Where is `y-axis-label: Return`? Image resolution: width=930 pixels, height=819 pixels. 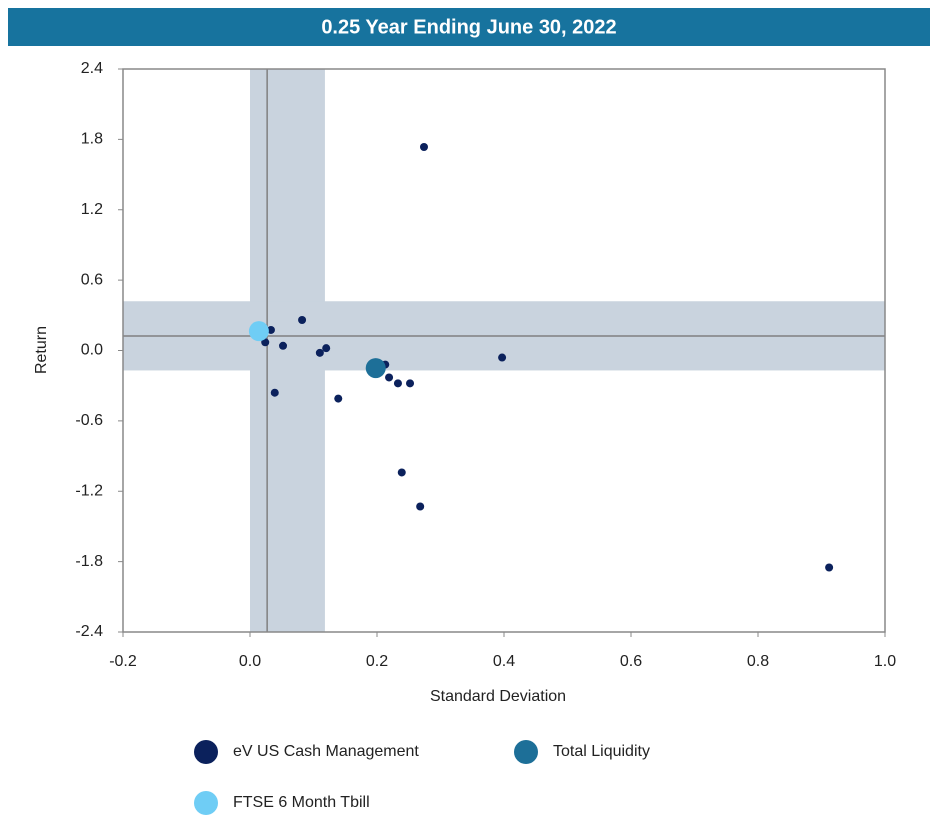 y-axis-label: Return is located at coordinates (41, 350).